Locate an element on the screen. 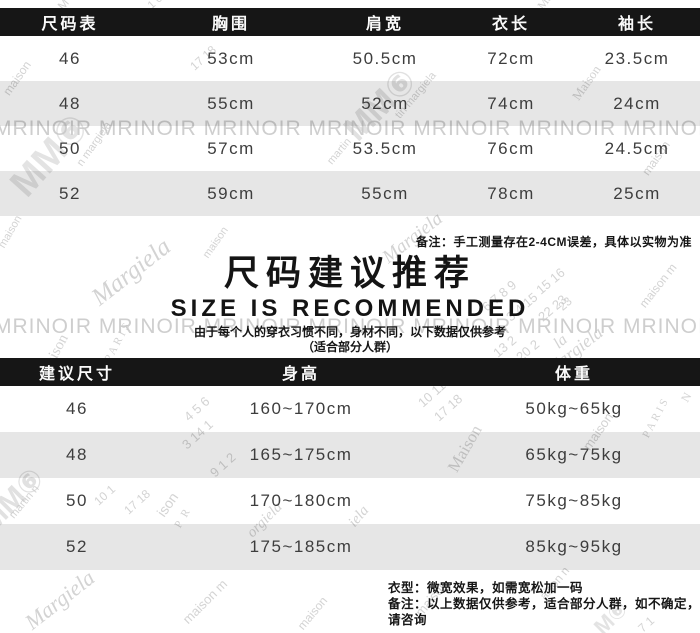 The width and height of the screenshot is (700, 633). reference-note: 备注：以上数据仅供参考，适合部分人群，如不确定，请咨询 is located at coordinates (544, 612).